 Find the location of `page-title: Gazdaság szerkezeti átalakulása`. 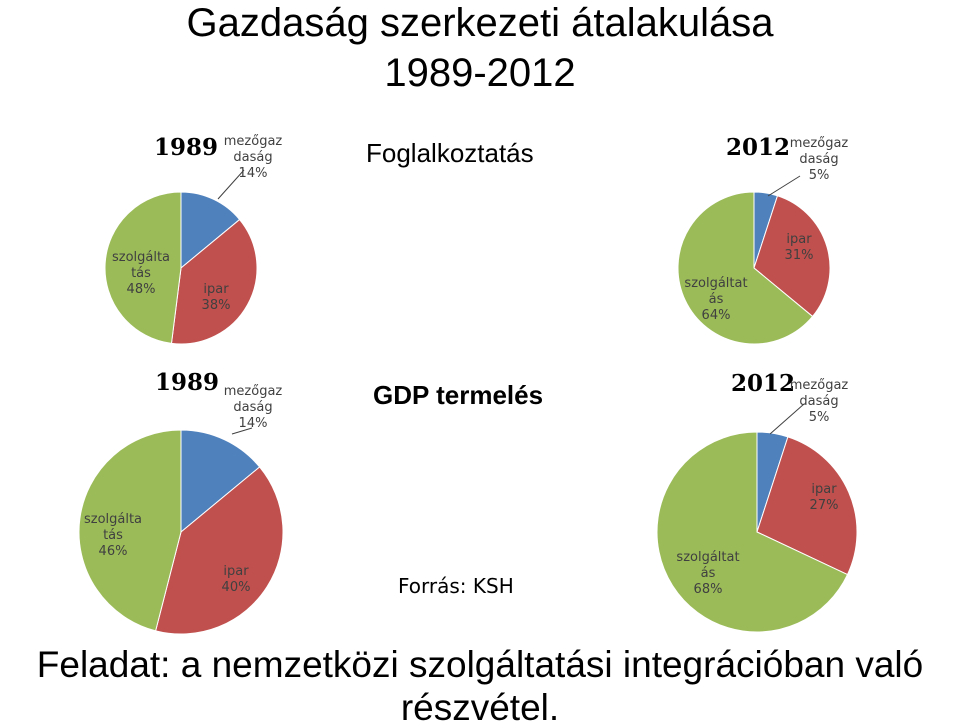

page-title: Gazdaság szerkezeti átalakulása is located at coordinates (480, 23).